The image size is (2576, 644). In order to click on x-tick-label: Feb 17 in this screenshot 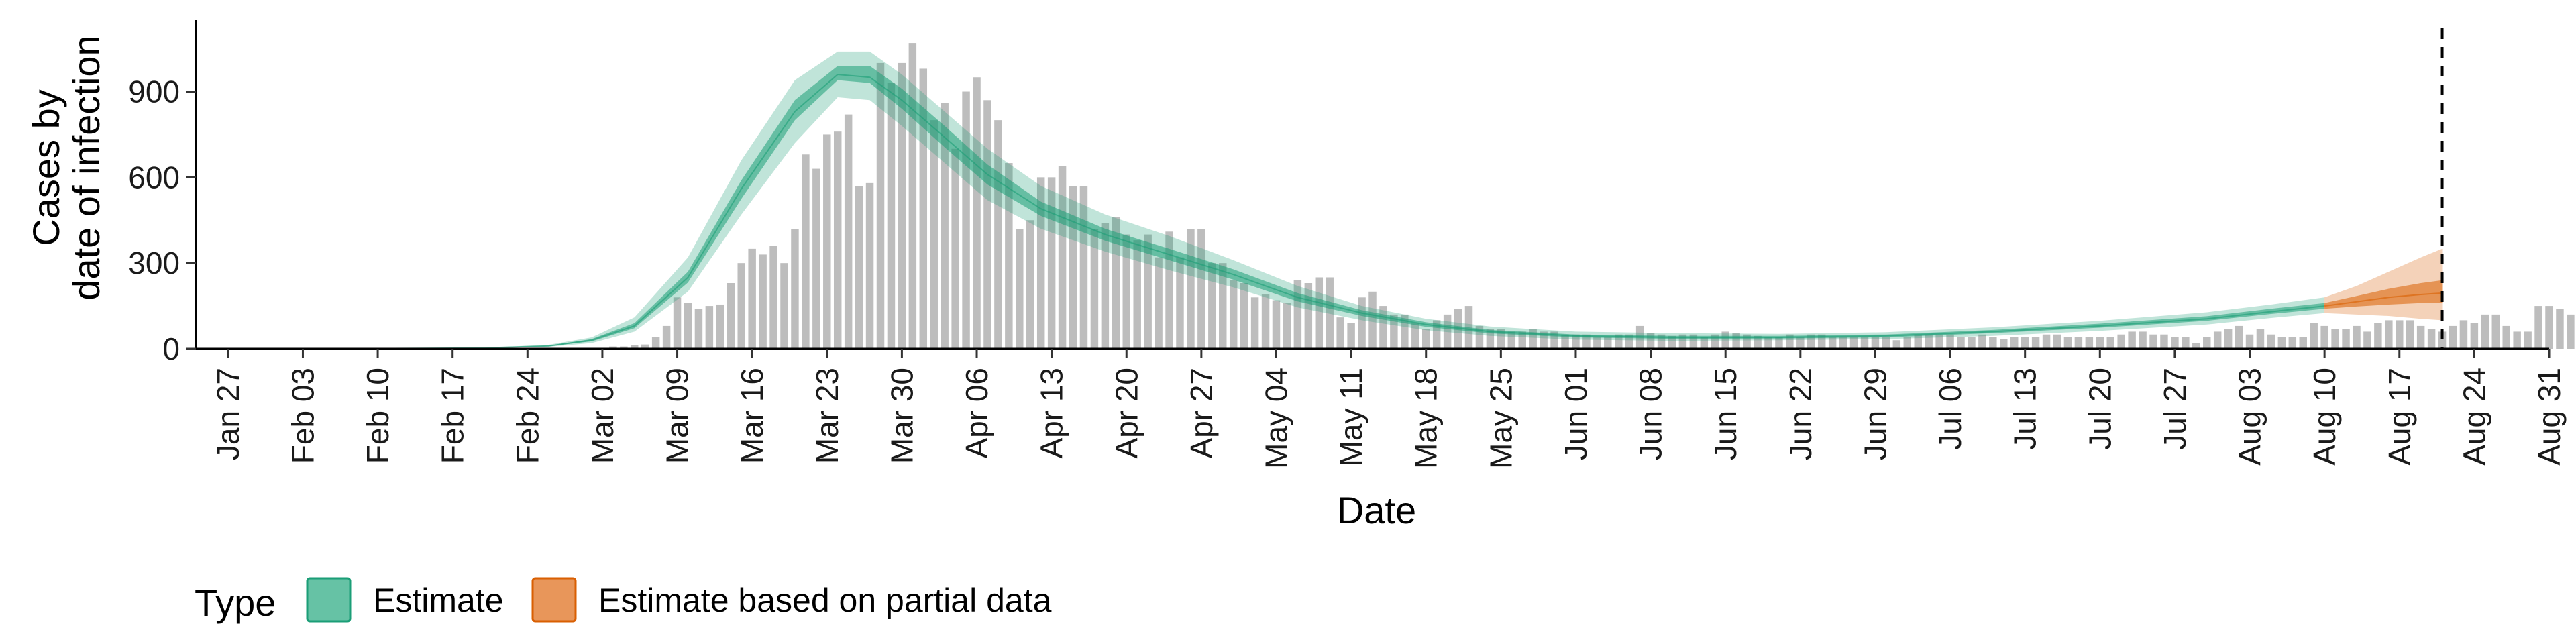, I will do `click(452, 416)`.